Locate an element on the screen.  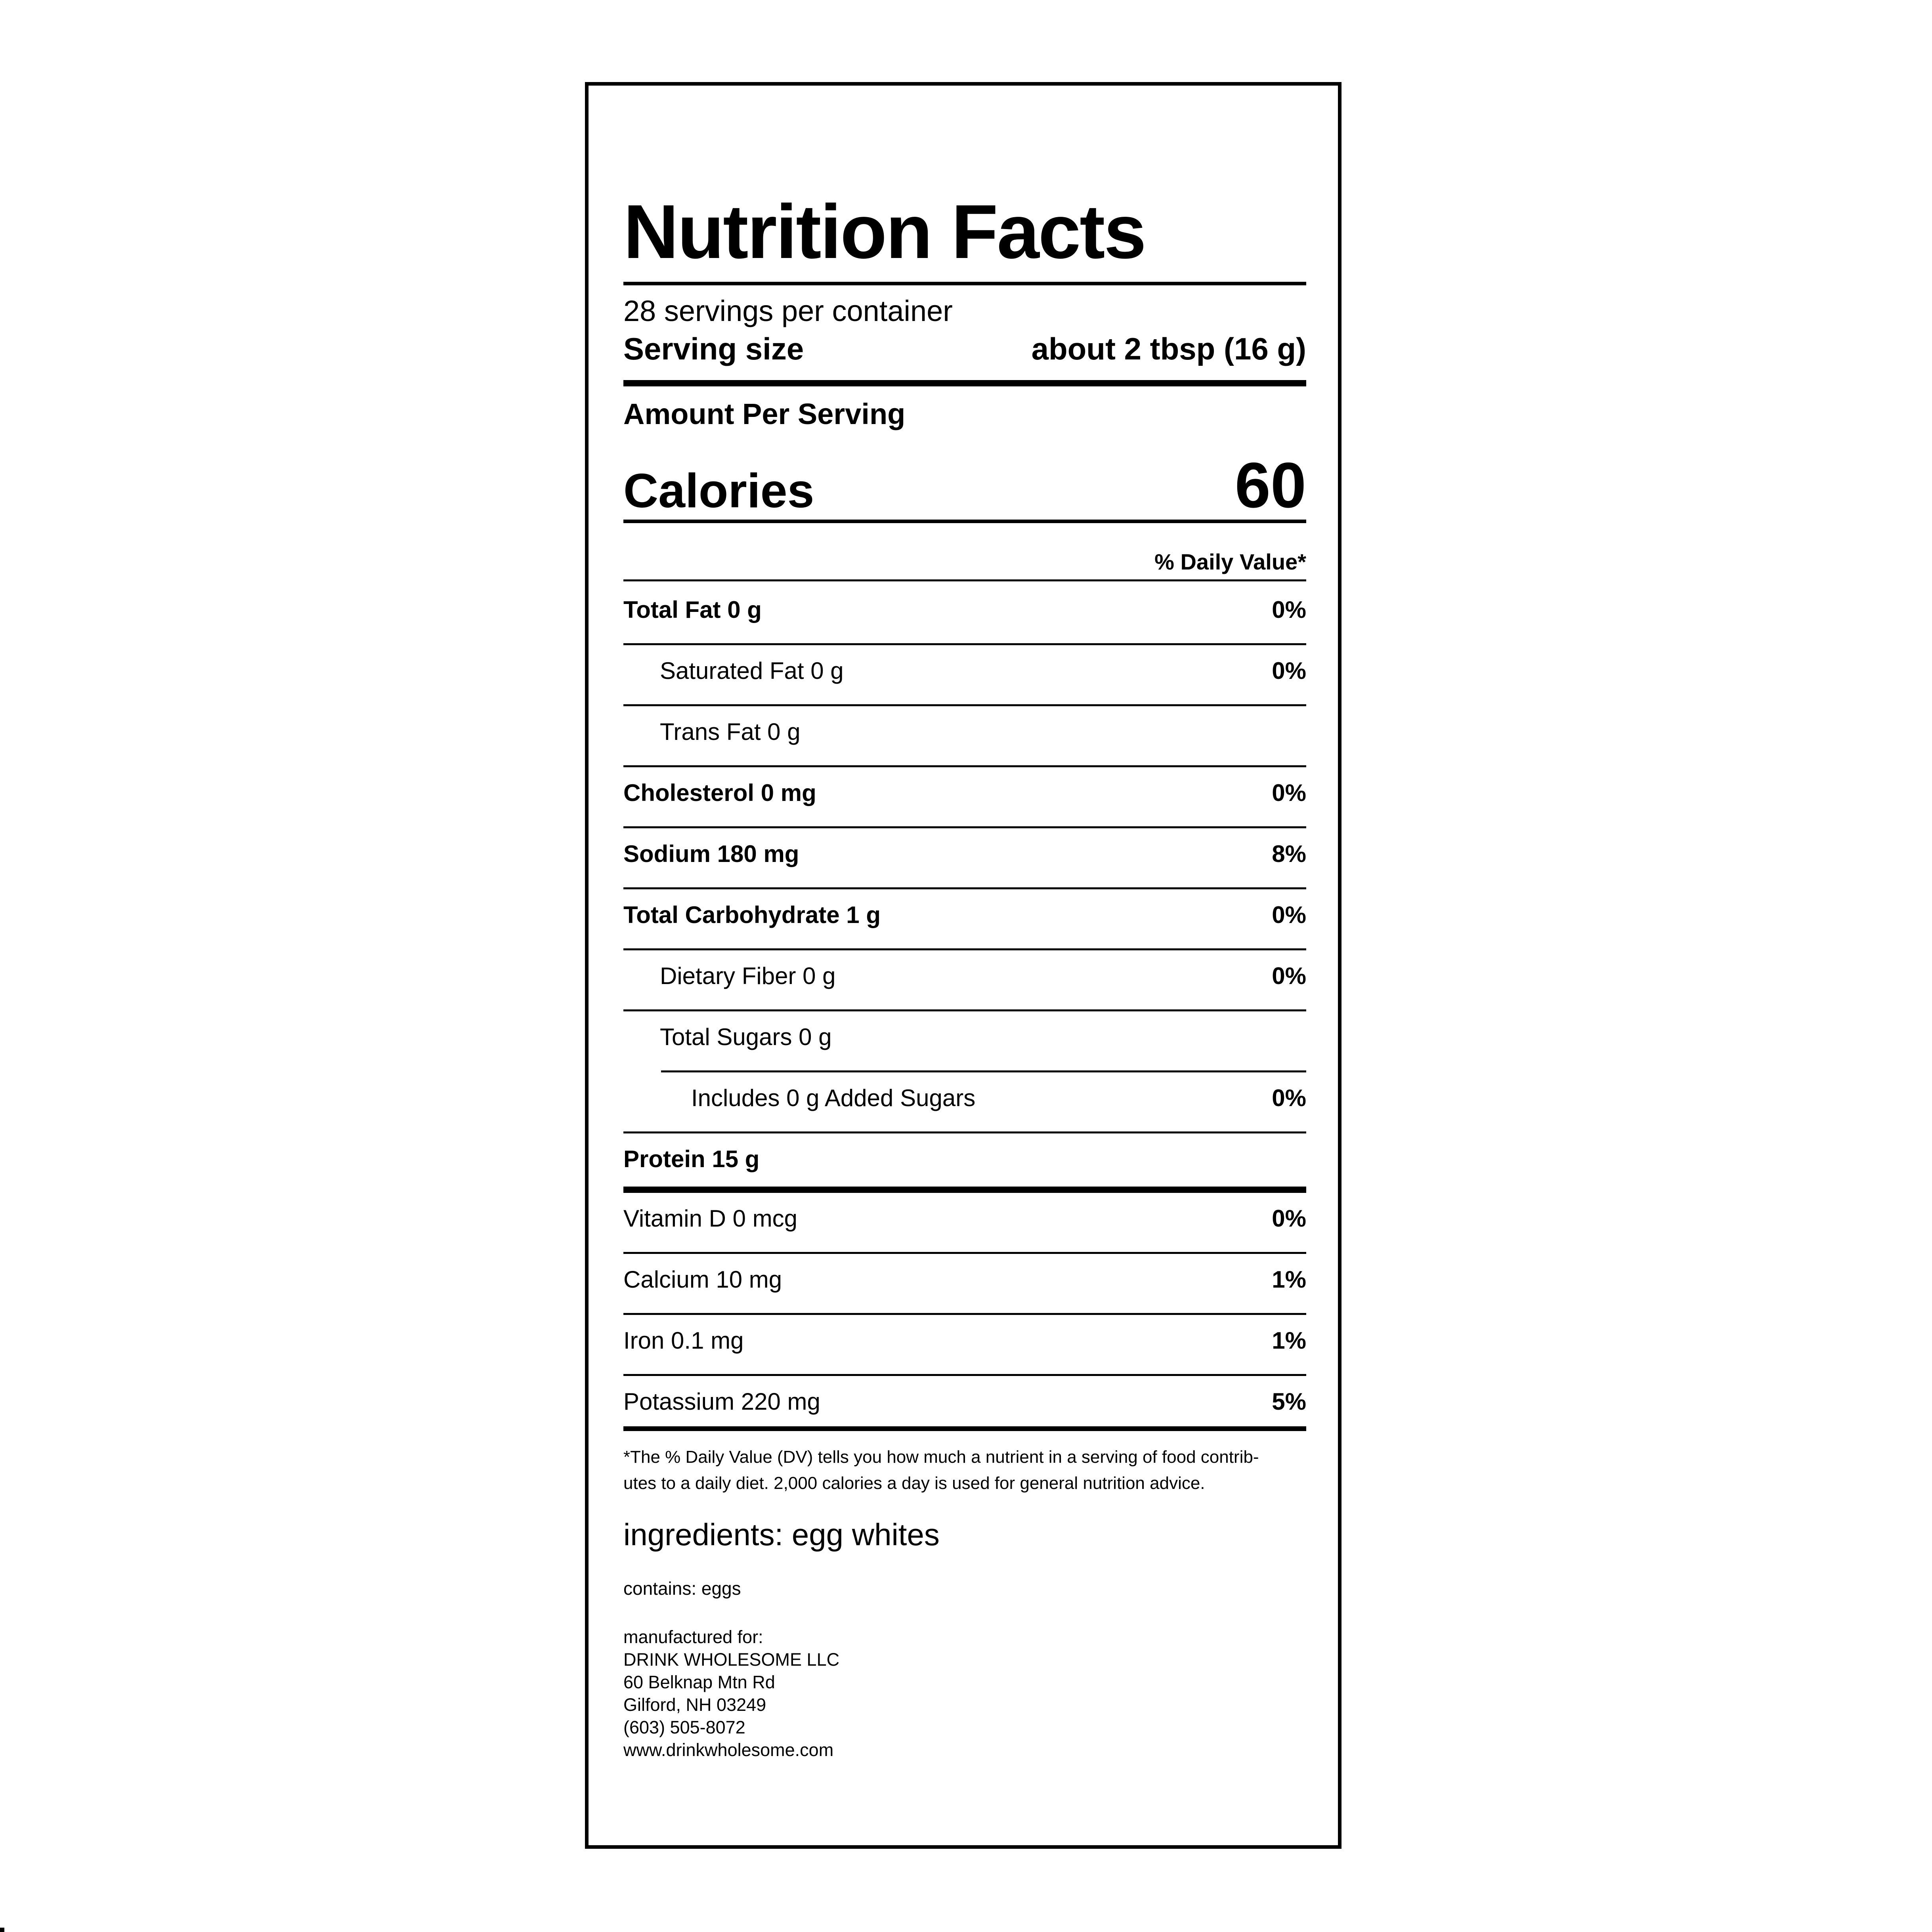
vitamin-label: Calcium 10 mg is located at coordinates (702, 1280).